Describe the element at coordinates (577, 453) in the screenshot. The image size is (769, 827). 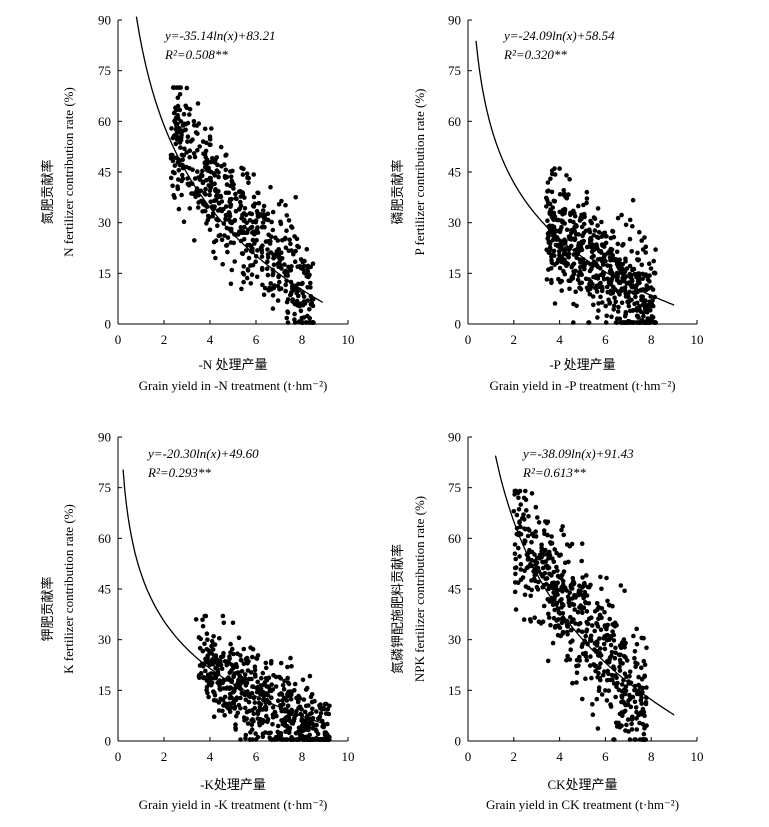
I see `fit-equation: y=-38.09ln(x)+91.43` at that location.